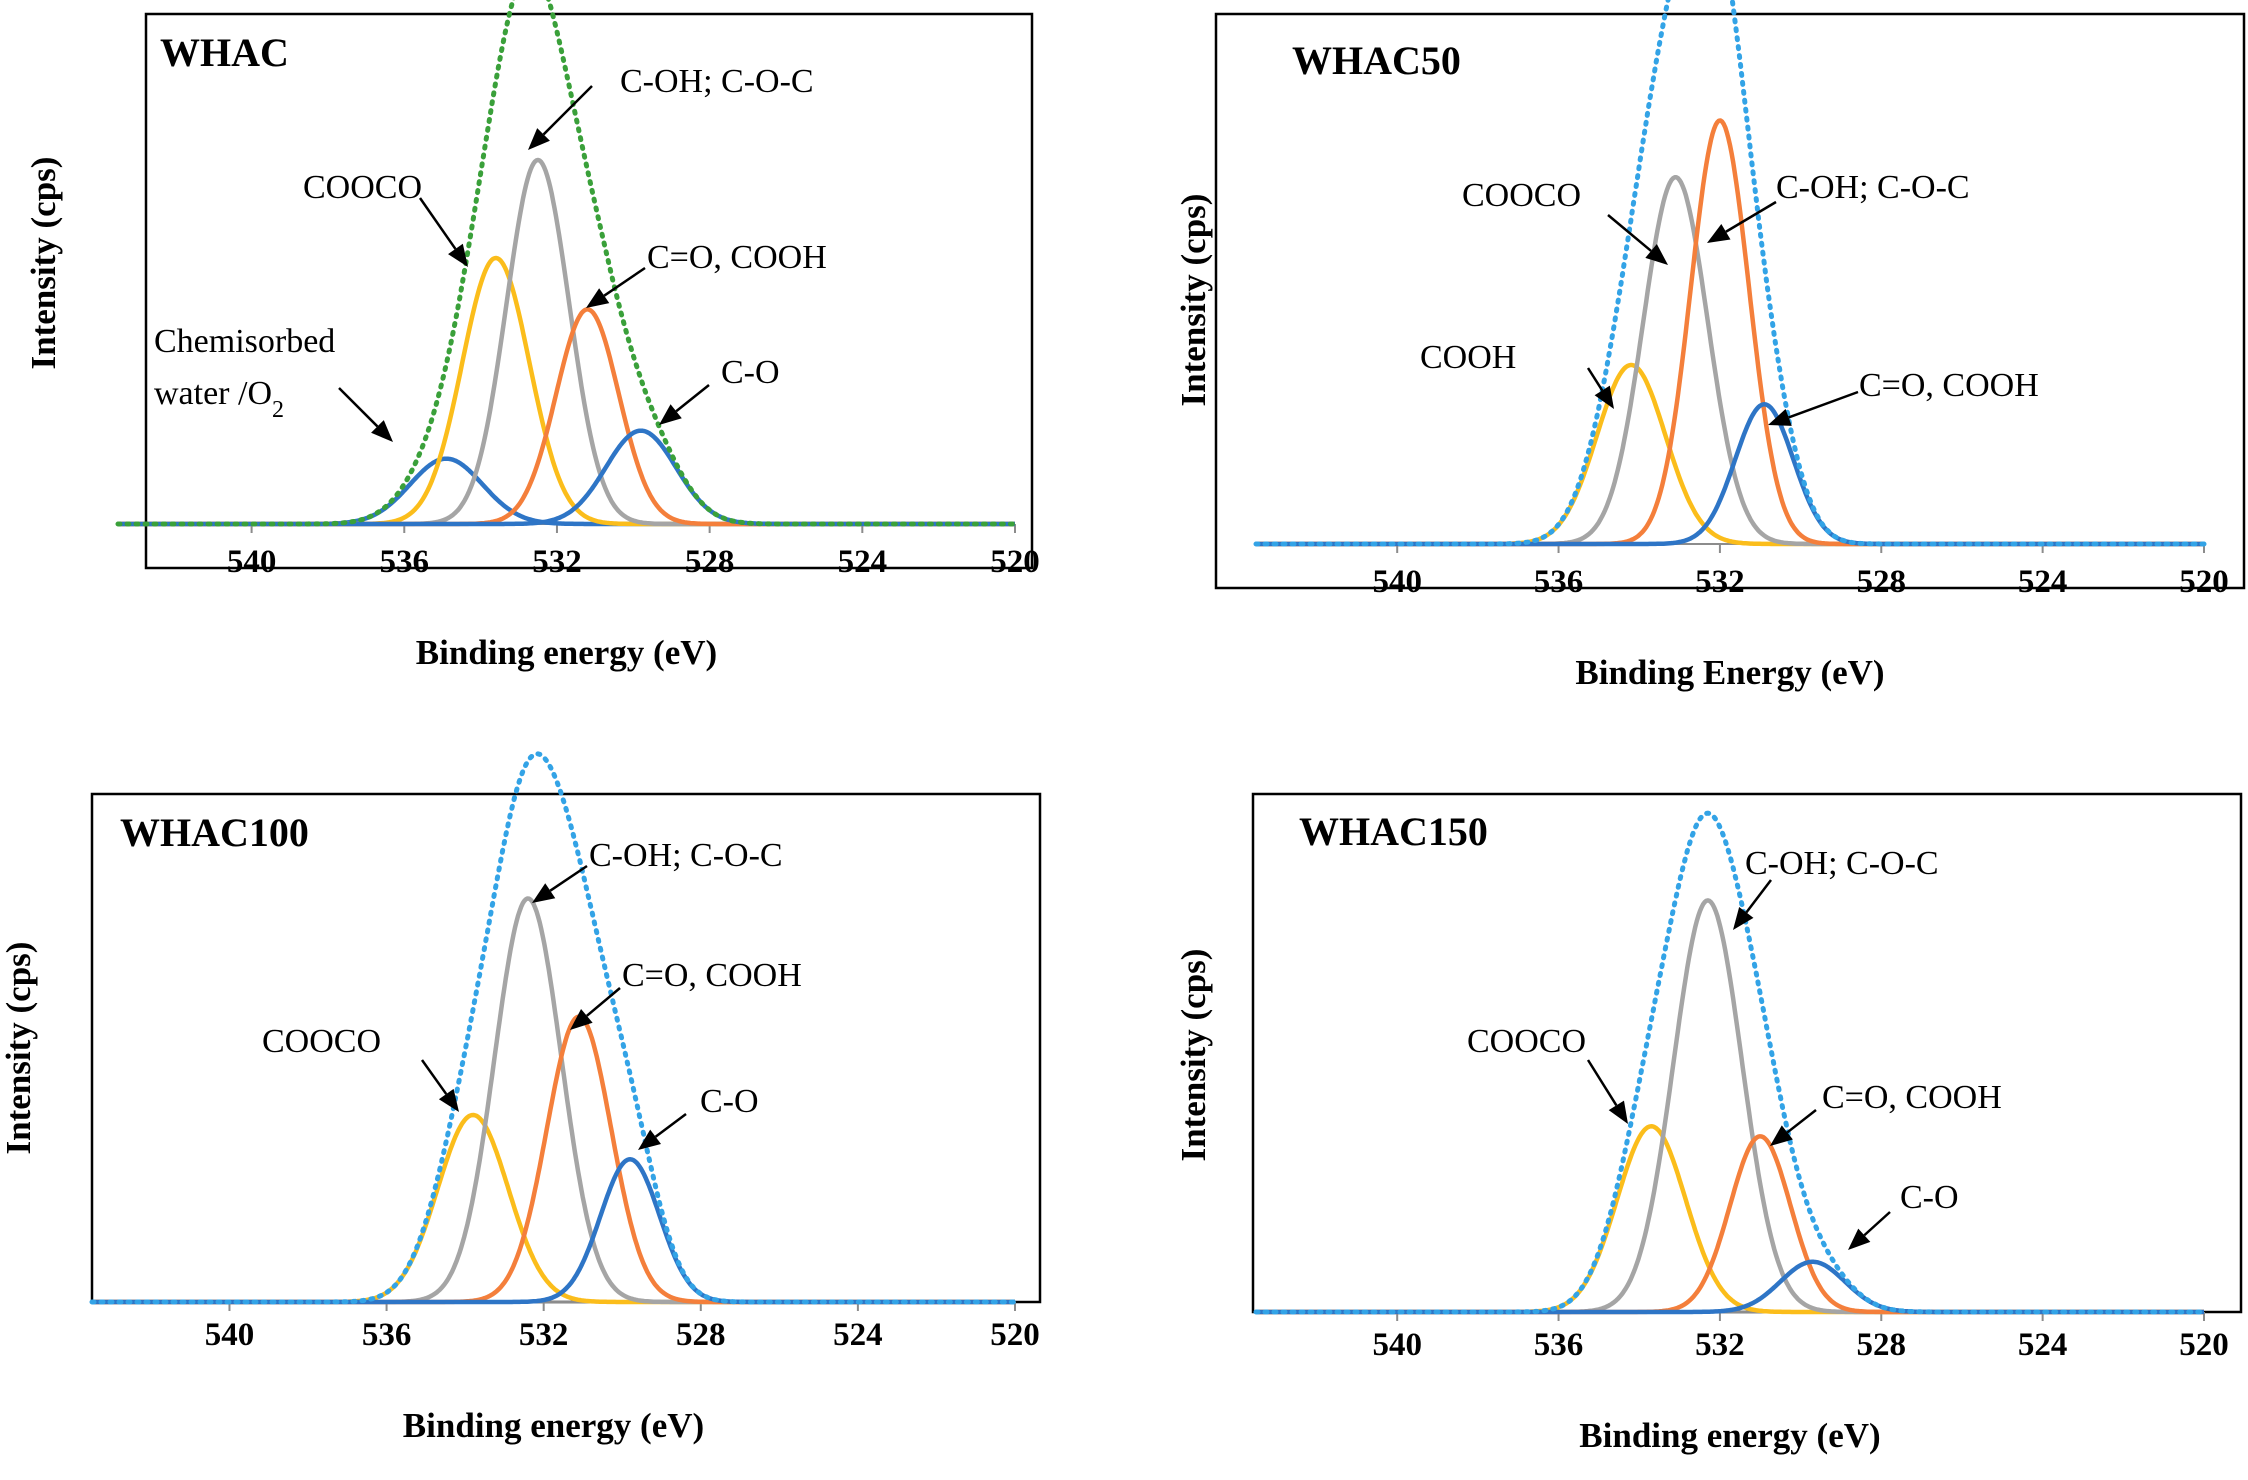  Describe the element at coordinates (1730, 1106) in the screenshot. I see `peak-c-oh-c-o-c` at that location.